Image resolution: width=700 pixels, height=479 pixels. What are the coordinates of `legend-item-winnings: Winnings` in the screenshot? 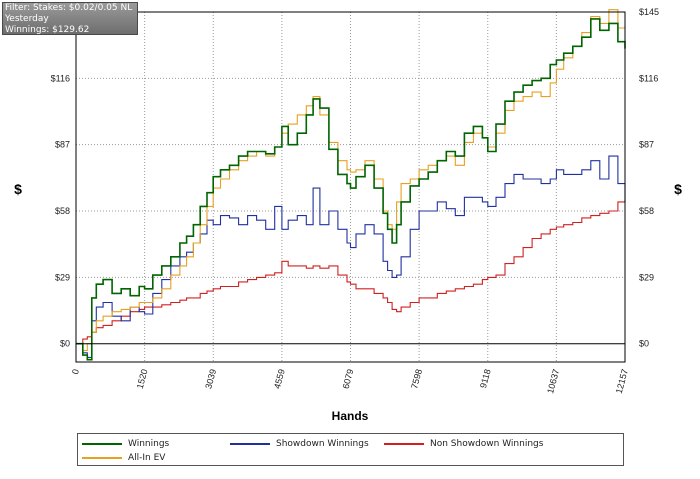 It's located at (157, 444).